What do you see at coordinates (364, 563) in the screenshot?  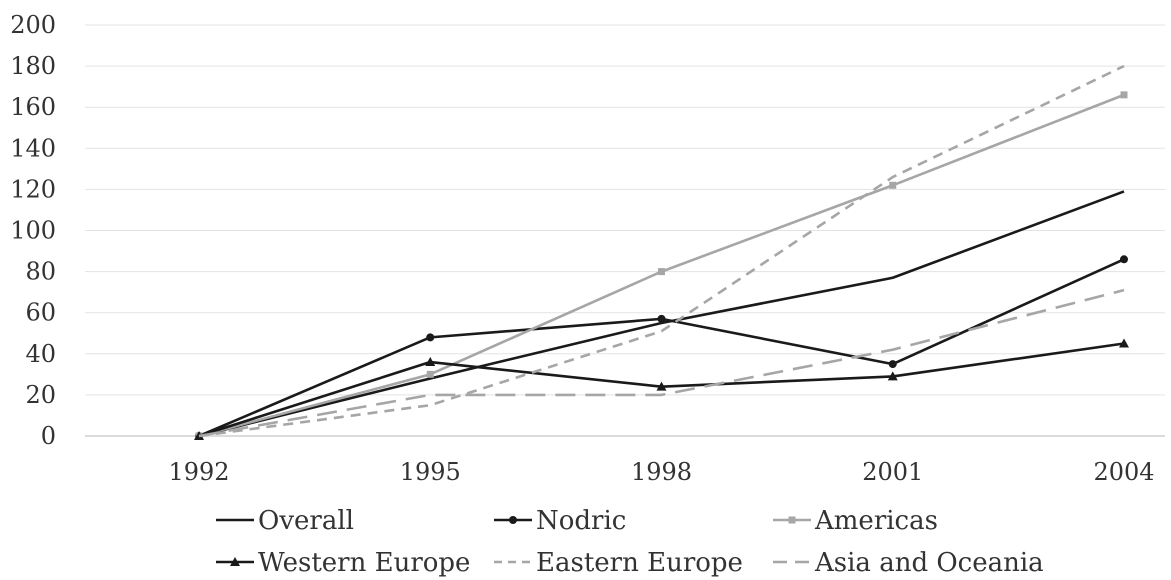 I see `legend-label: Western Europe` at bounding box center [364, 563].